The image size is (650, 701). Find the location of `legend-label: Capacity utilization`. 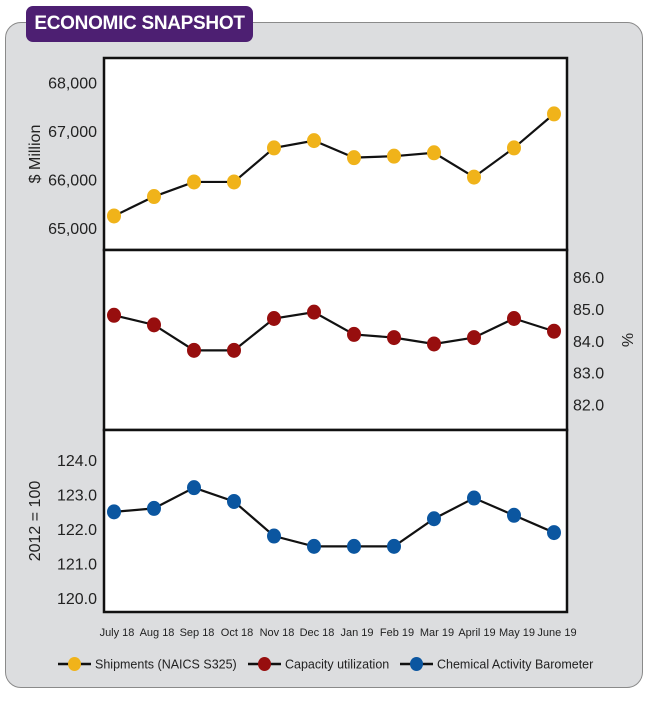

legend-label: Capacity utilization is located at coordinates (337, 665).